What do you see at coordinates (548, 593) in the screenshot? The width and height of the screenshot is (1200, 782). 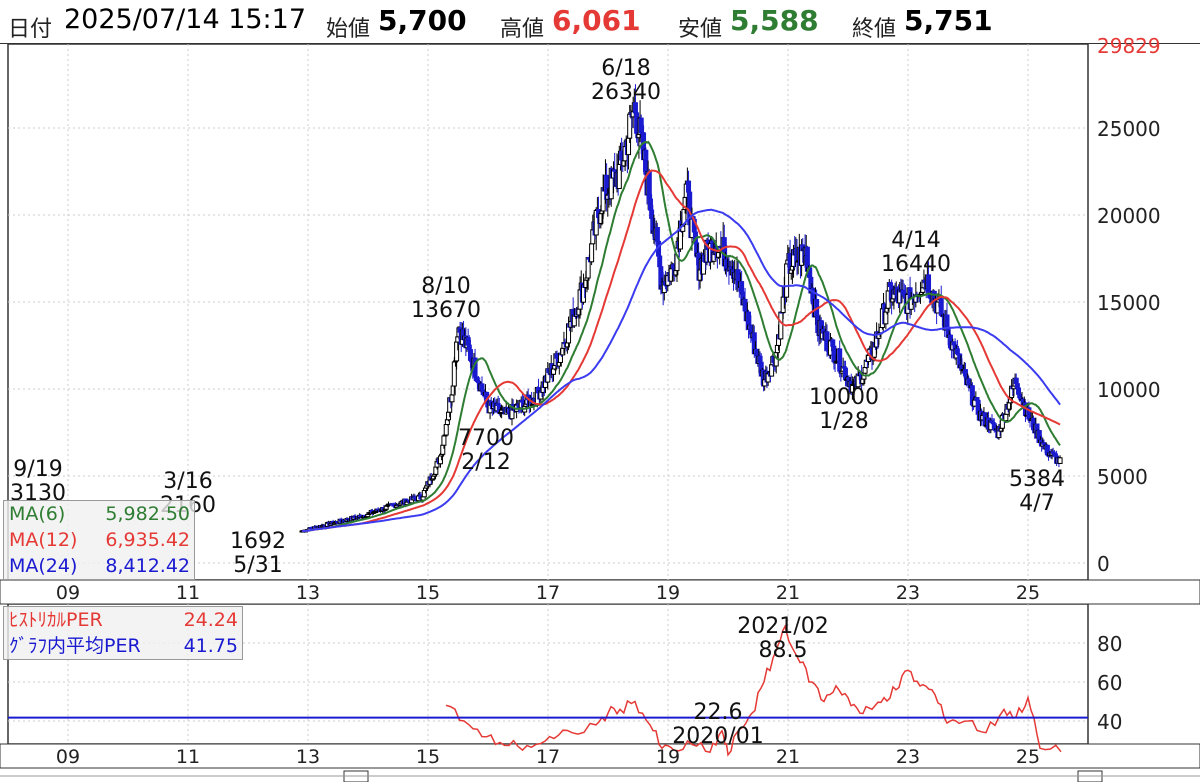 I see `x-tick-label: 17` at bounding box center [548, 593].